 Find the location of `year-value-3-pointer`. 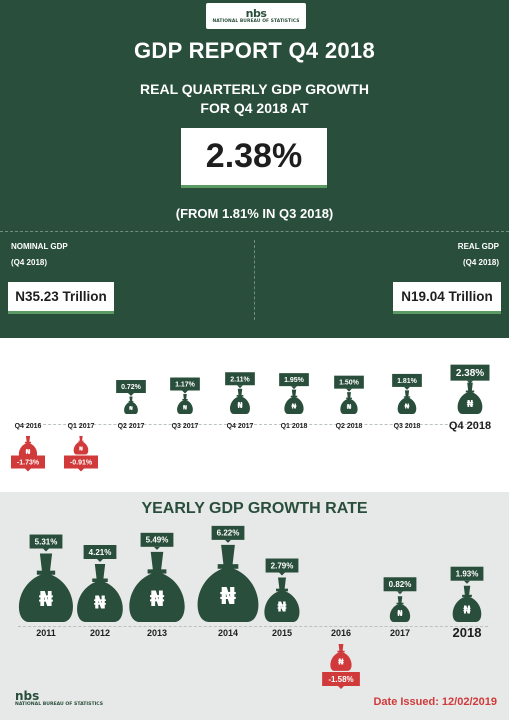

year-value-3-pointer is located at coordinates (228, 541).